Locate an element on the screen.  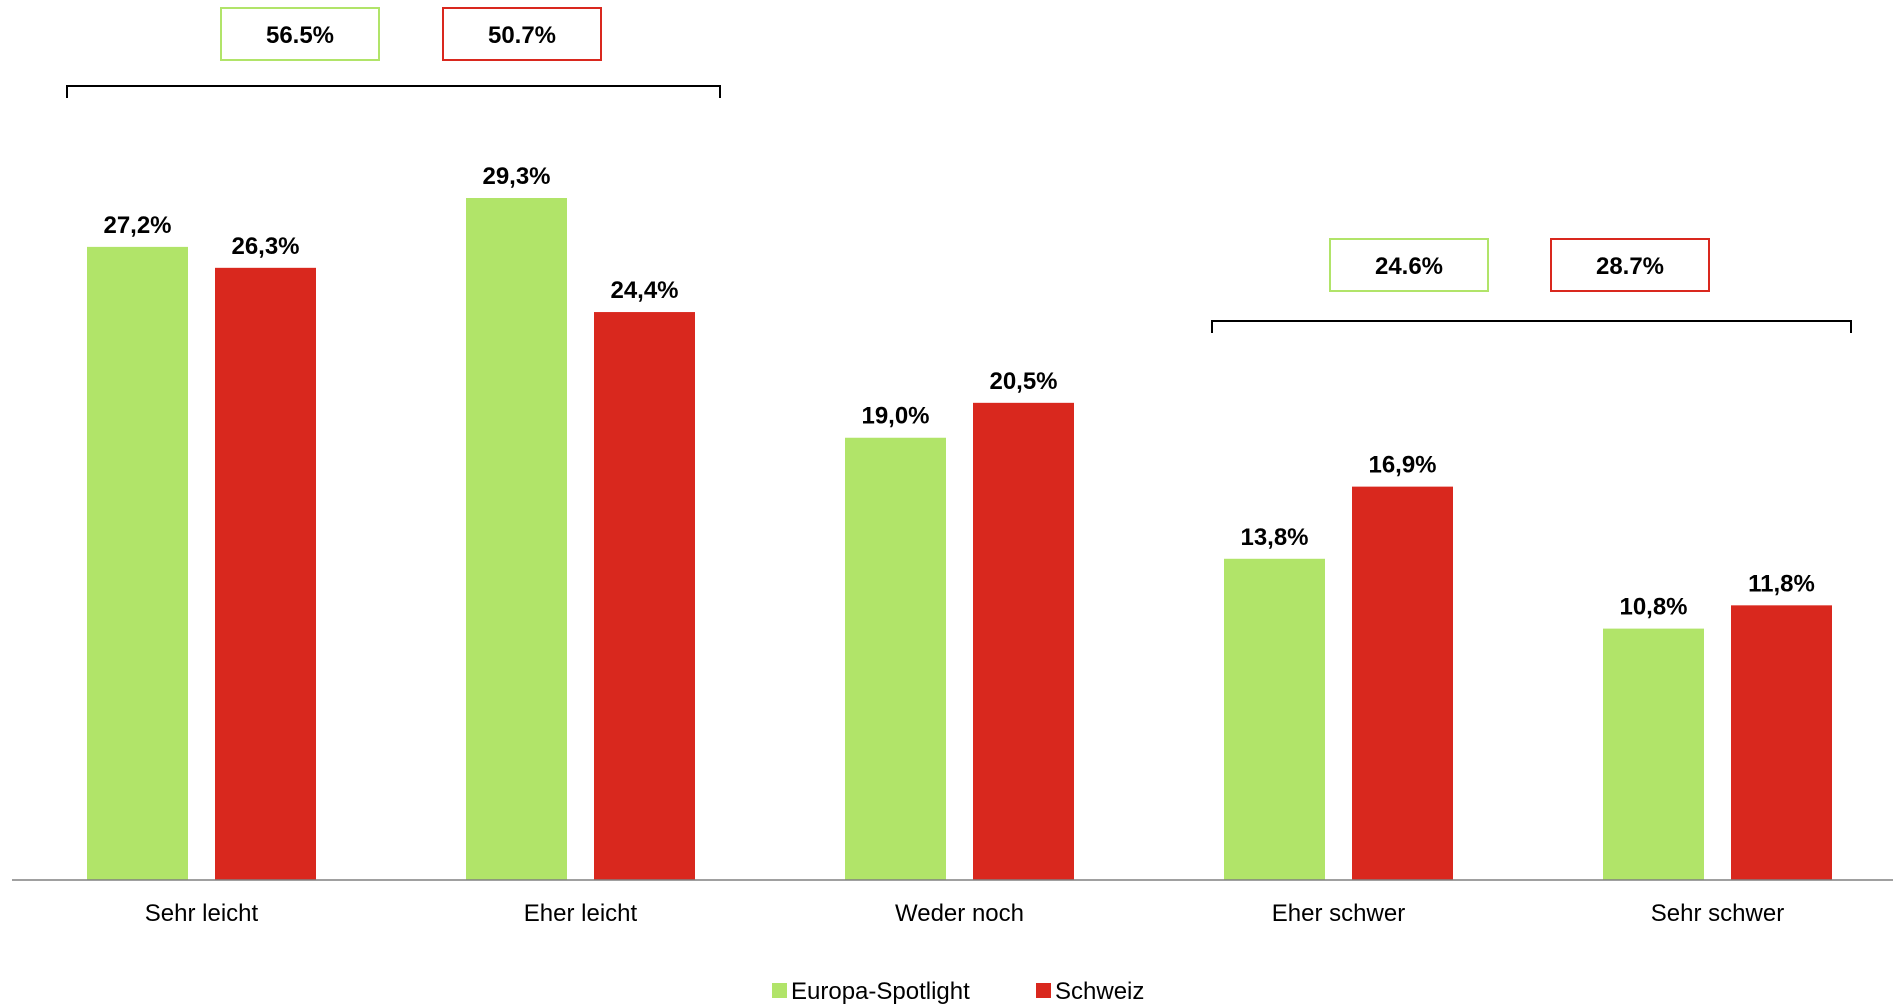
bar-schweiz-sehr-schwer is located at coordinates (1781, 742).